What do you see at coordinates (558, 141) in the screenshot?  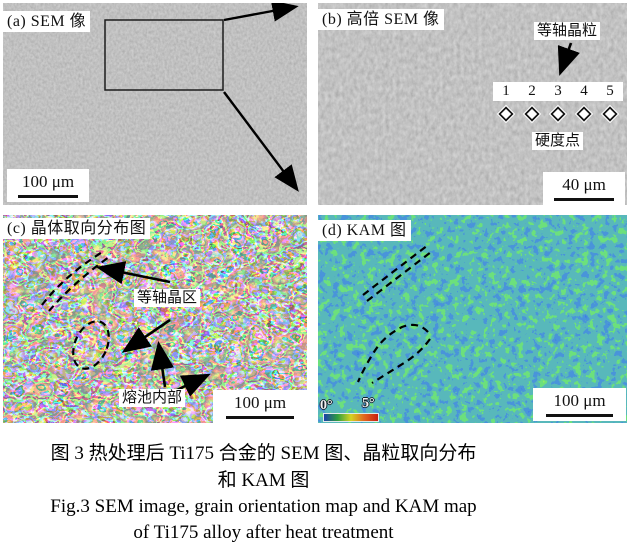 I see `hardness-point-annotation: 硬度点` at bounding box center [558, 141].